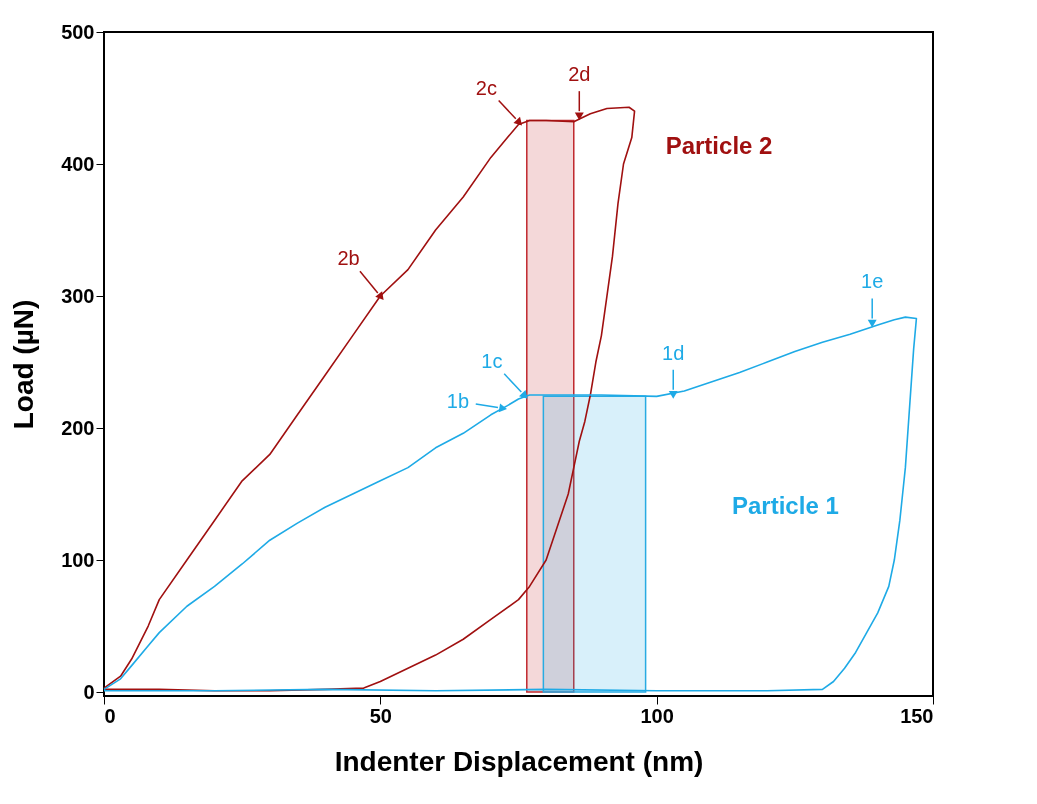 The height and width of the screenshot is (804, 1037). What do you see at coordinates (673, 352) in the screenshot?
I see `annotation: 1d` at bounding box center [673, 352].